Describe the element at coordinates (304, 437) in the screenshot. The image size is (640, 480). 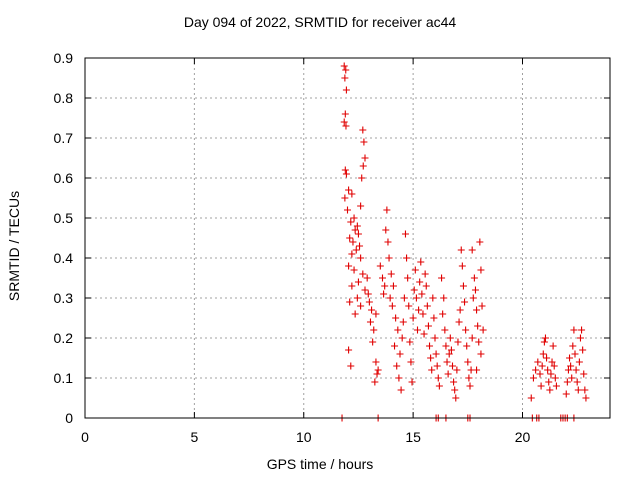
I see `x-tick-label: 10` at that location.